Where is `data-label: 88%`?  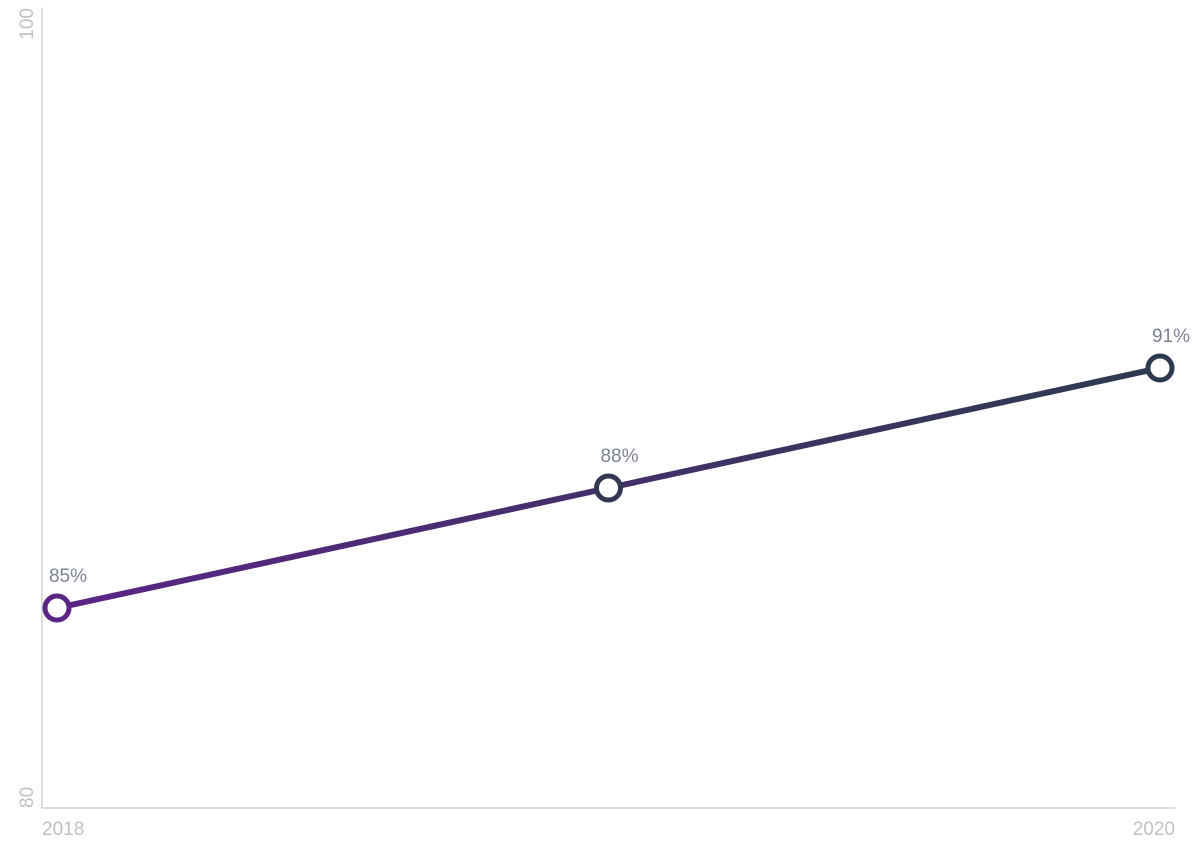
data-label: 88% is located at coordinates (619, 456).